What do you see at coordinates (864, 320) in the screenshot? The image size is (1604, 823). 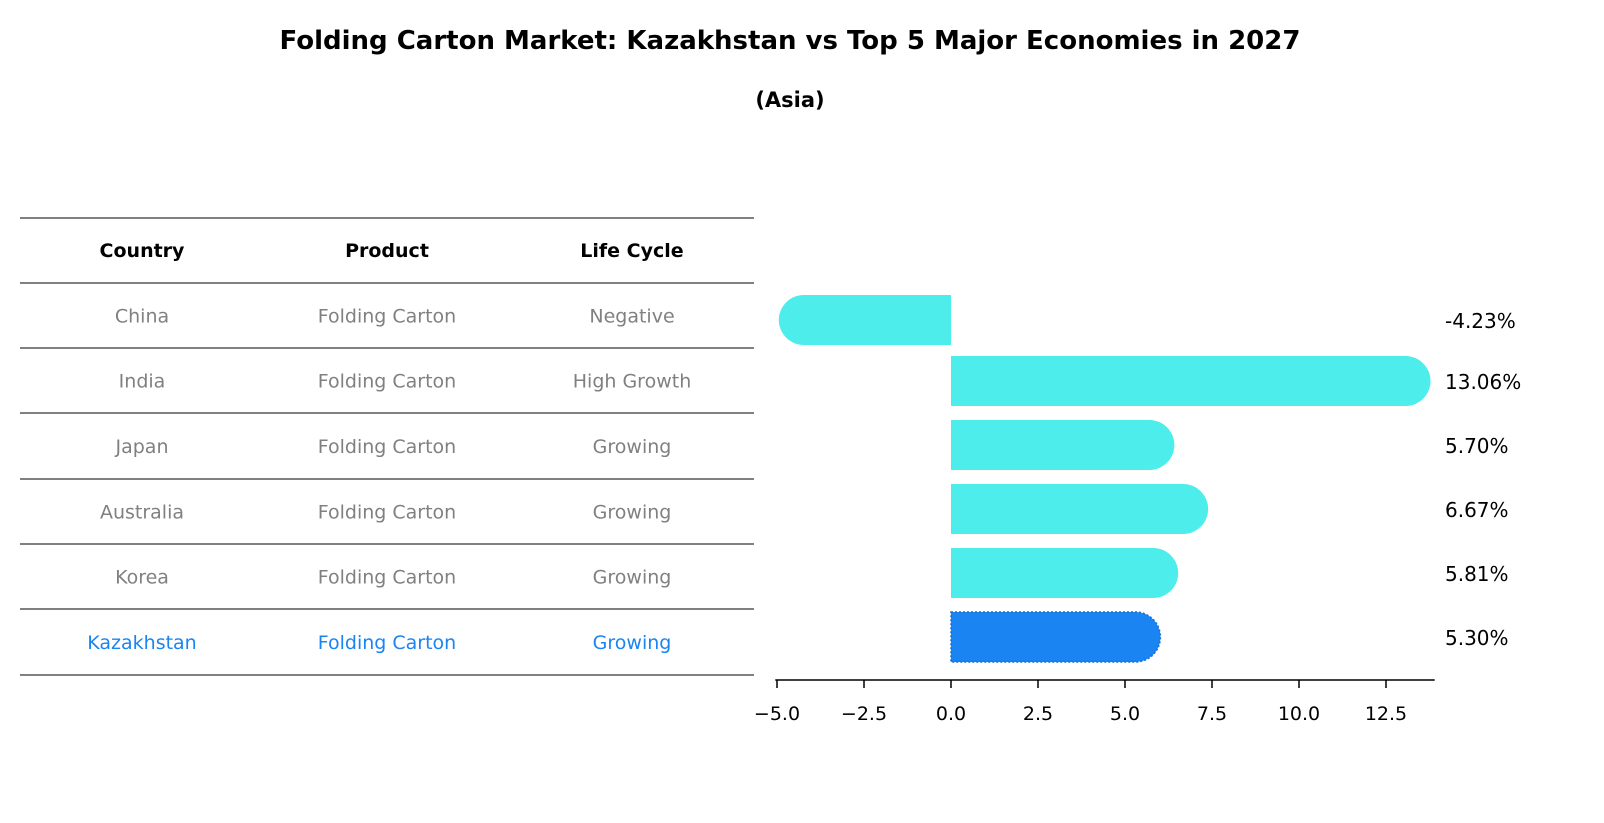 I see `bar-china` at bounding box center [864, 320].